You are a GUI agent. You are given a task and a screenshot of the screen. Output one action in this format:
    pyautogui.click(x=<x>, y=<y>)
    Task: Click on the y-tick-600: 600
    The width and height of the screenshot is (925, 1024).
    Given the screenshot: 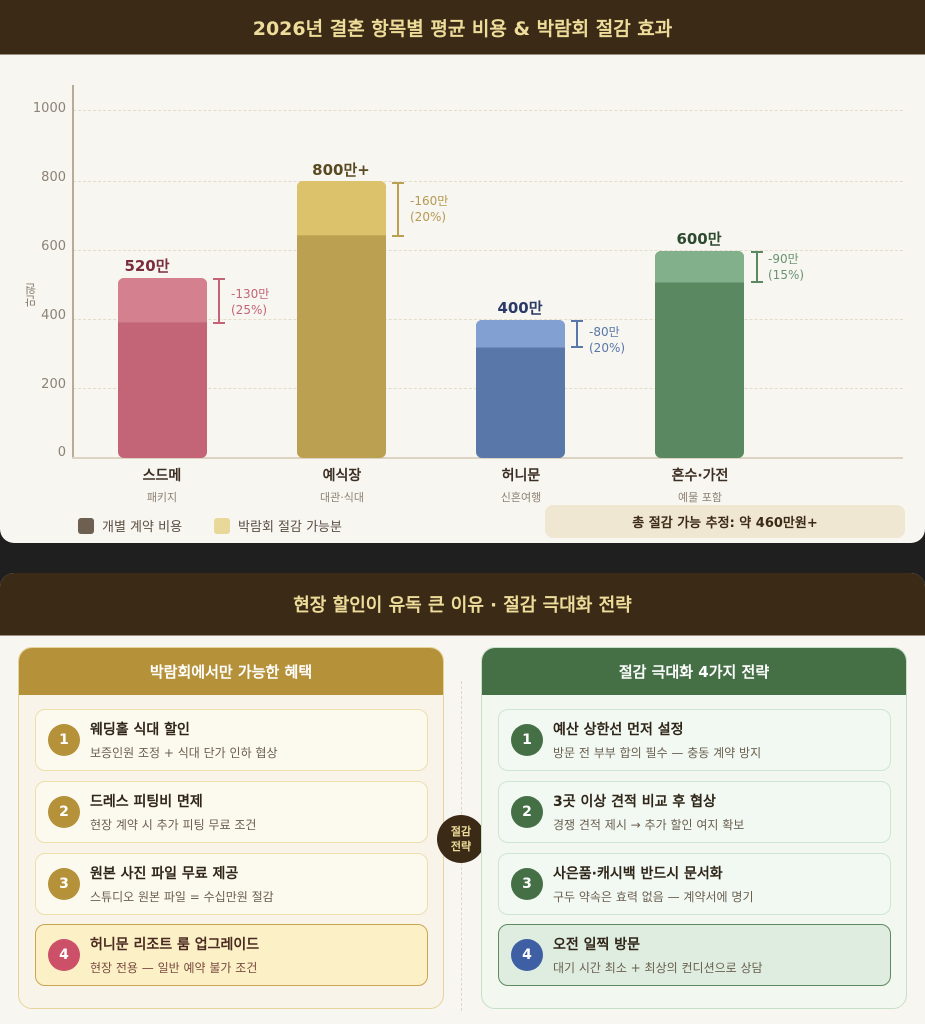 What is the action you would take?
    pyautogui.click(x=53, y=246)
    